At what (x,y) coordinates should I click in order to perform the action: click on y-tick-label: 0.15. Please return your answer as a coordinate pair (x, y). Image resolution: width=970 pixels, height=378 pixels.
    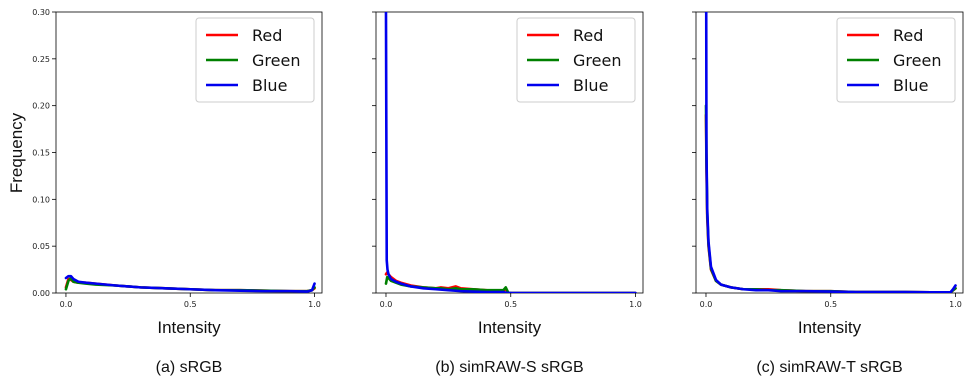
    Looking at the image, I should click on (41, 153).